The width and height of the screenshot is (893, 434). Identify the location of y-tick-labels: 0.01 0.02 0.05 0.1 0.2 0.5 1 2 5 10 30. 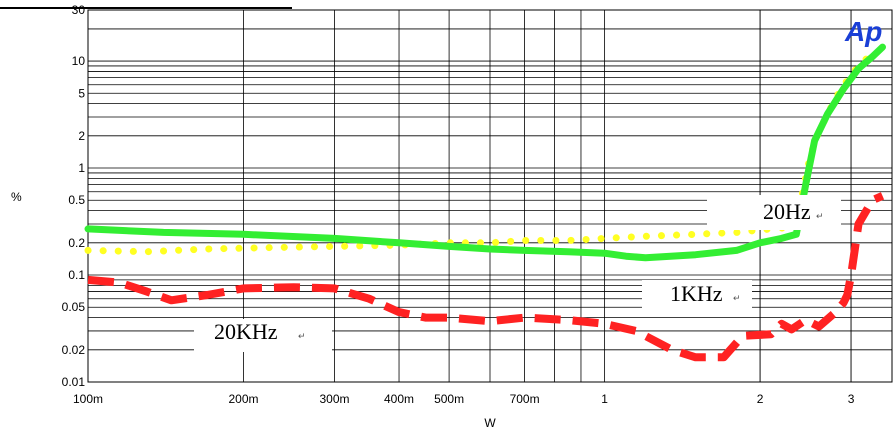
(74, 196).